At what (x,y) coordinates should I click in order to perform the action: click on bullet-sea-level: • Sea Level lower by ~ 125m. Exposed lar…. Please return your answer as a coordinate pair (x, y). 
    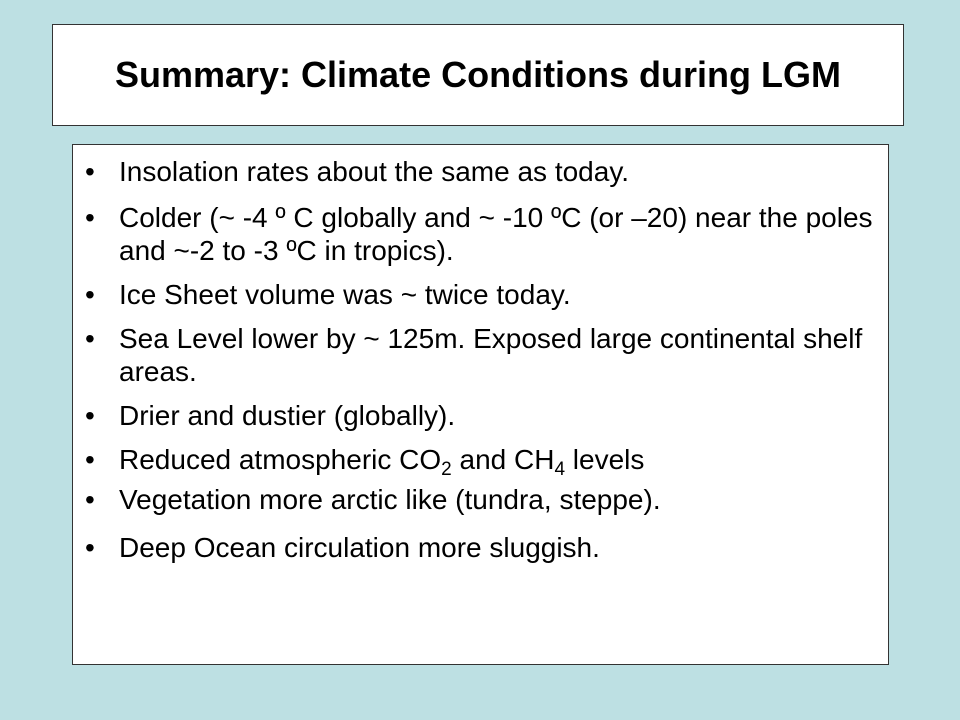
    Looking at the image, I should click on (480, 355).